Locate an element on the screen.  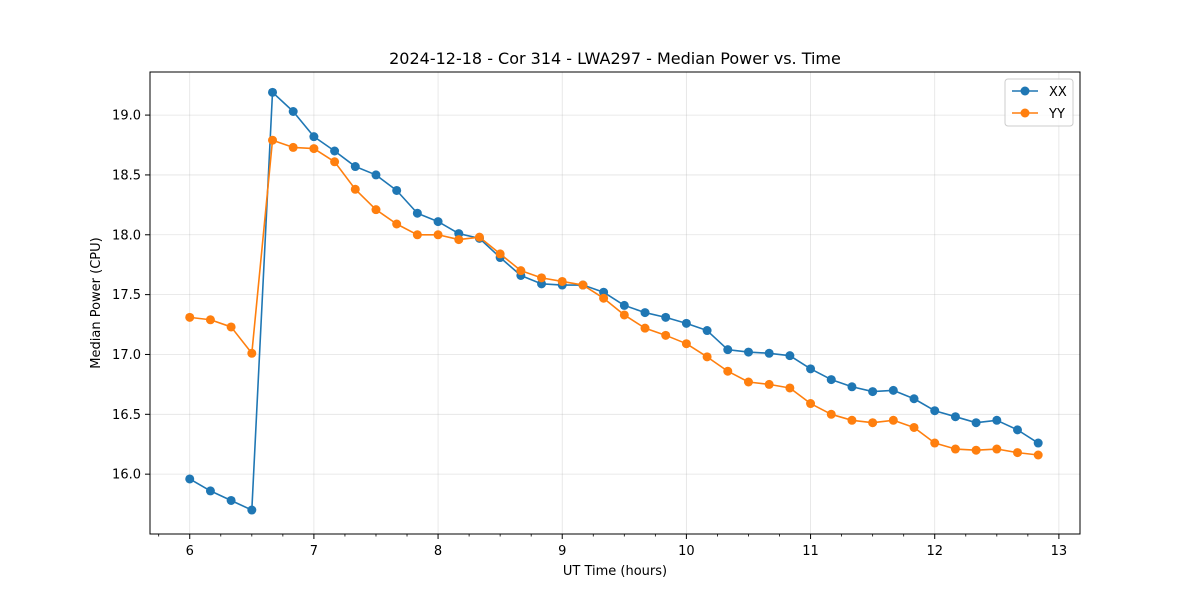
y-tick-label: 17.5 is located at coordinates (126, 295).